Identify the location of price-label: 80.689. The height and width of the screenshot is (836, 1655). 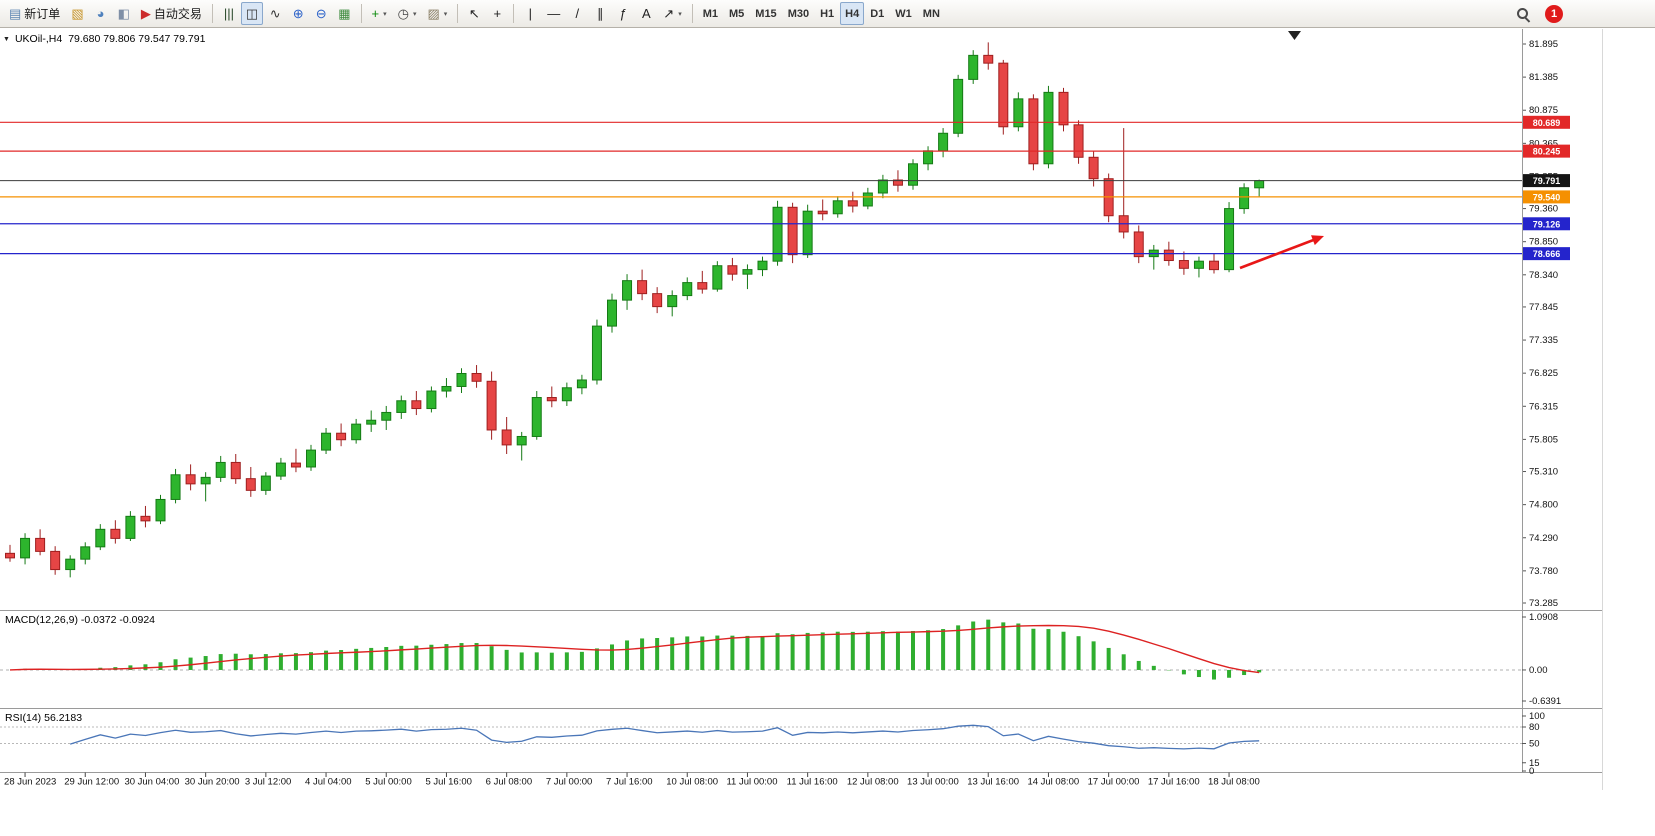
(1546, 122).